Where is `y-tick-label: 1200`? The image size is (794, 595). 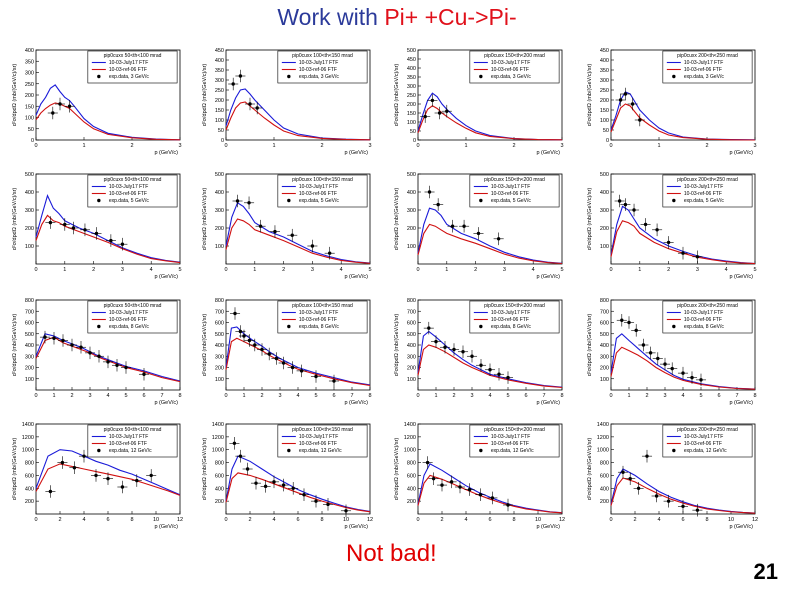 y-tick-label: 1200 is located at coordinates (603, 438).